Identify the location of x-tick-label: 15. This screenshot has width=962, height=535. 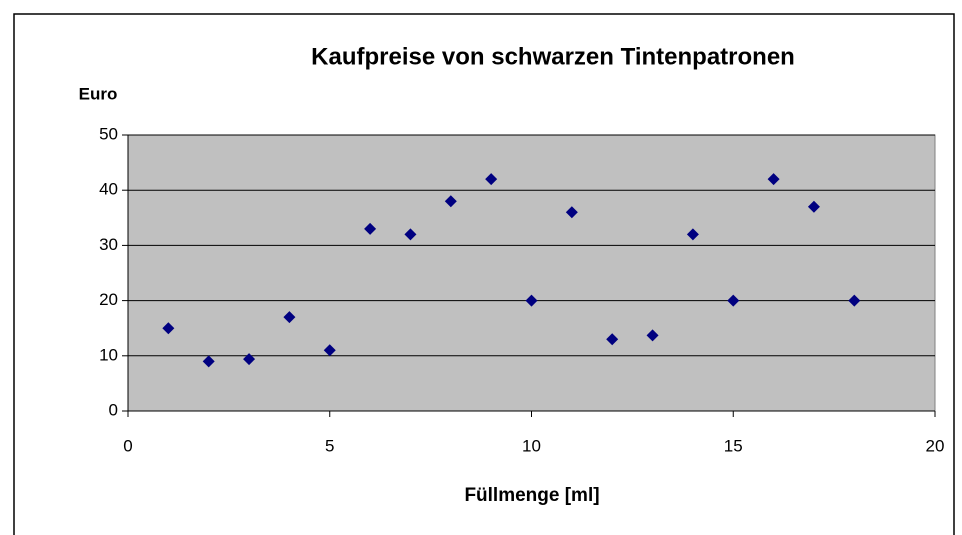
(733, 445).